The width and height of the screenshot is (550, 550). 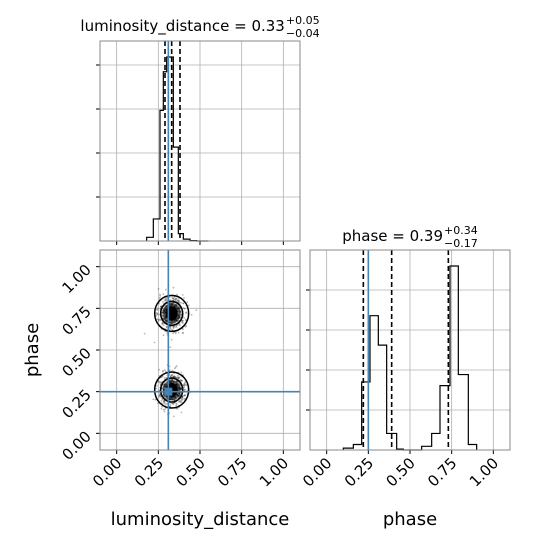 I want to click on phase-hist-xtick-label: 0.75, so click(x=442, y=472).